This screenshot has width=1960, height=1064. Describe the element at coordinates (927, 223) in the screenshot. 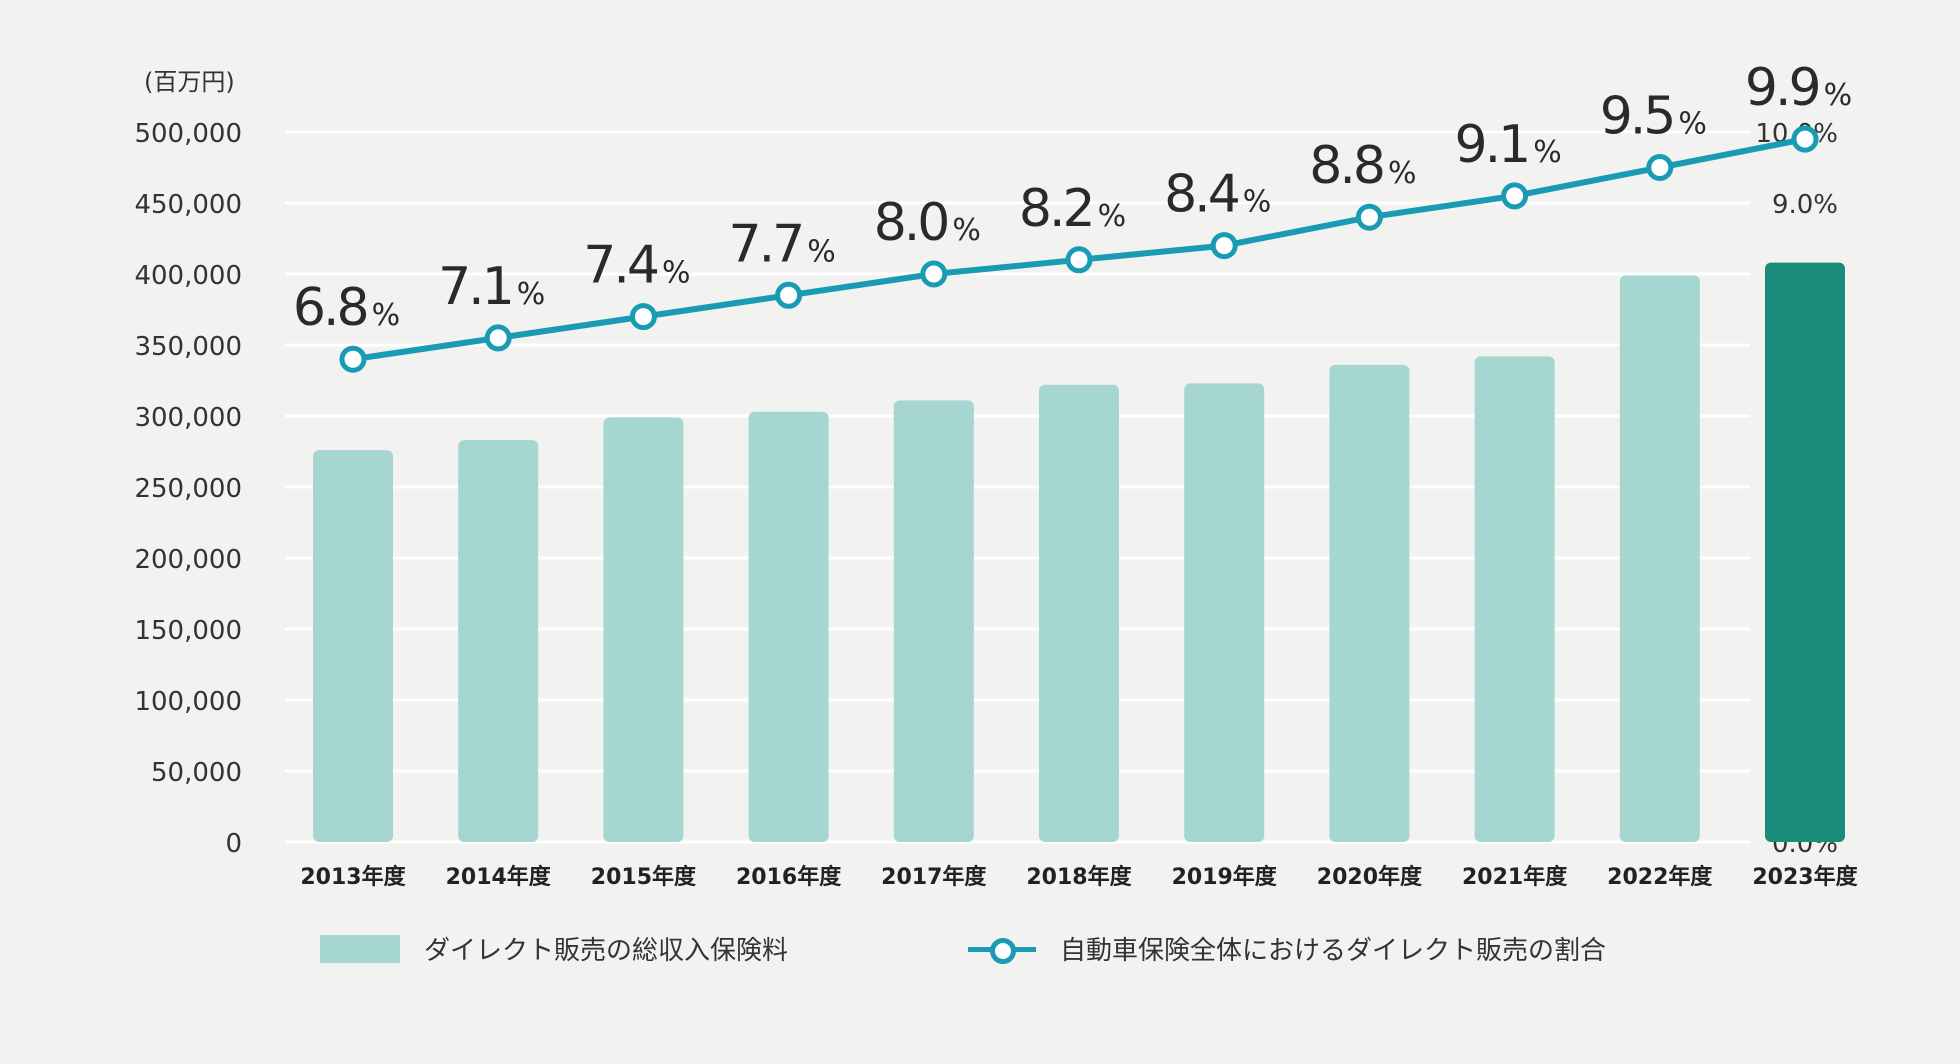

I see `data-label: 8.0%` at that location.